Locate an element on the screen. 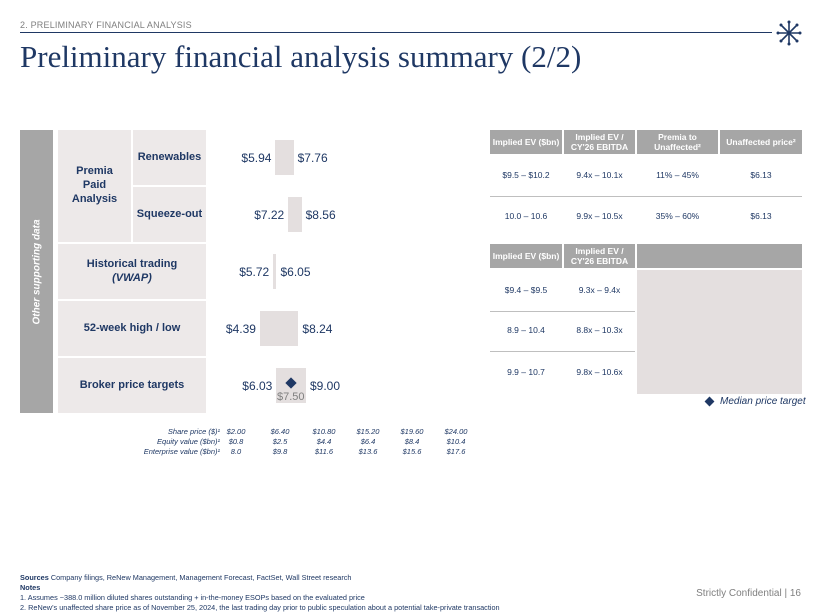 This screenshot has width=820, height=615. legend: Median price target is located at coordinates (755, 401).